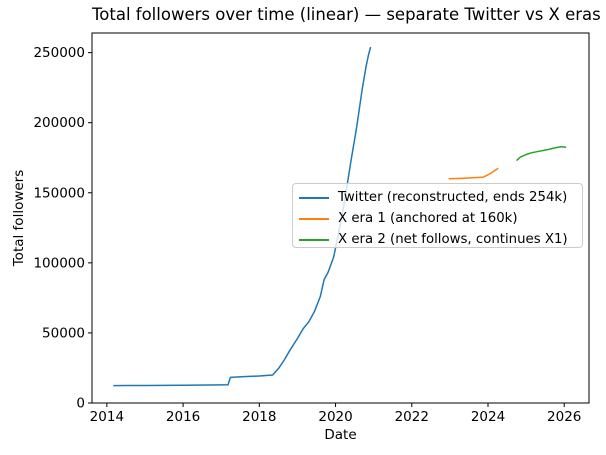 This screenshot has height=455, width=606. Describe the element at coordinates (428, 218) in the screenshot. I see `legend-label-x-era-1: X era 1 (anchored at 160k)` at that location.